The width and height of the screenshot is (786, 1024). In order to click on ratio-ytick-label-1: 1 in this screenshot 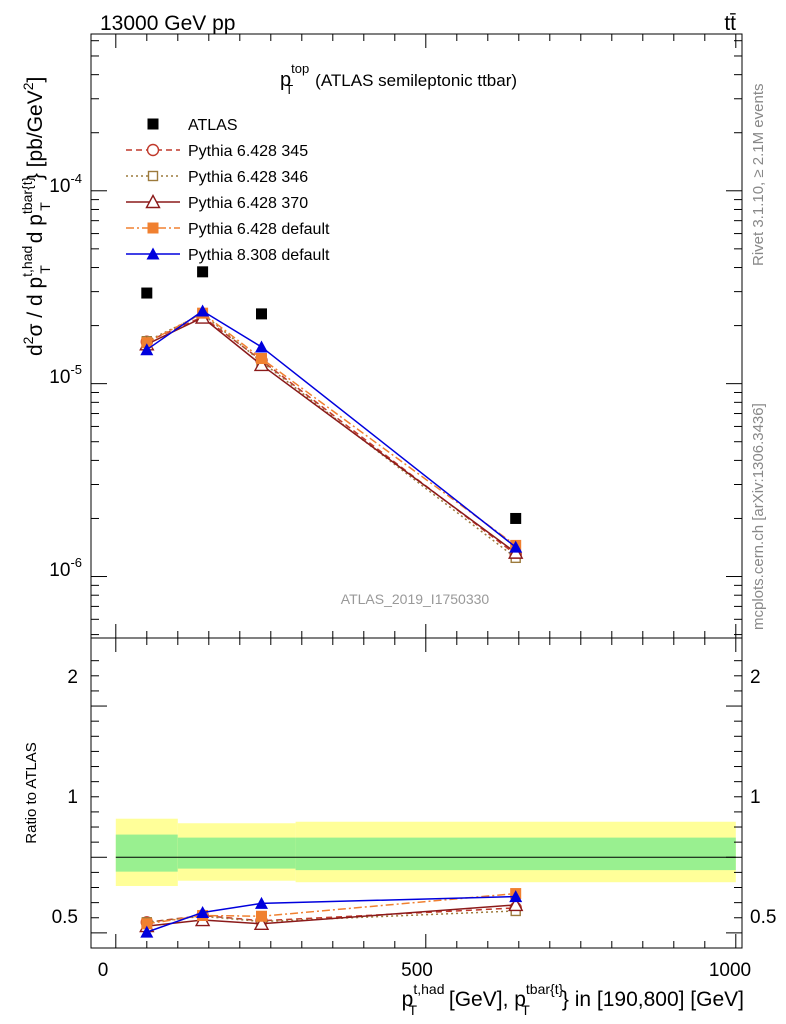, I will do `click(72, 797)`.